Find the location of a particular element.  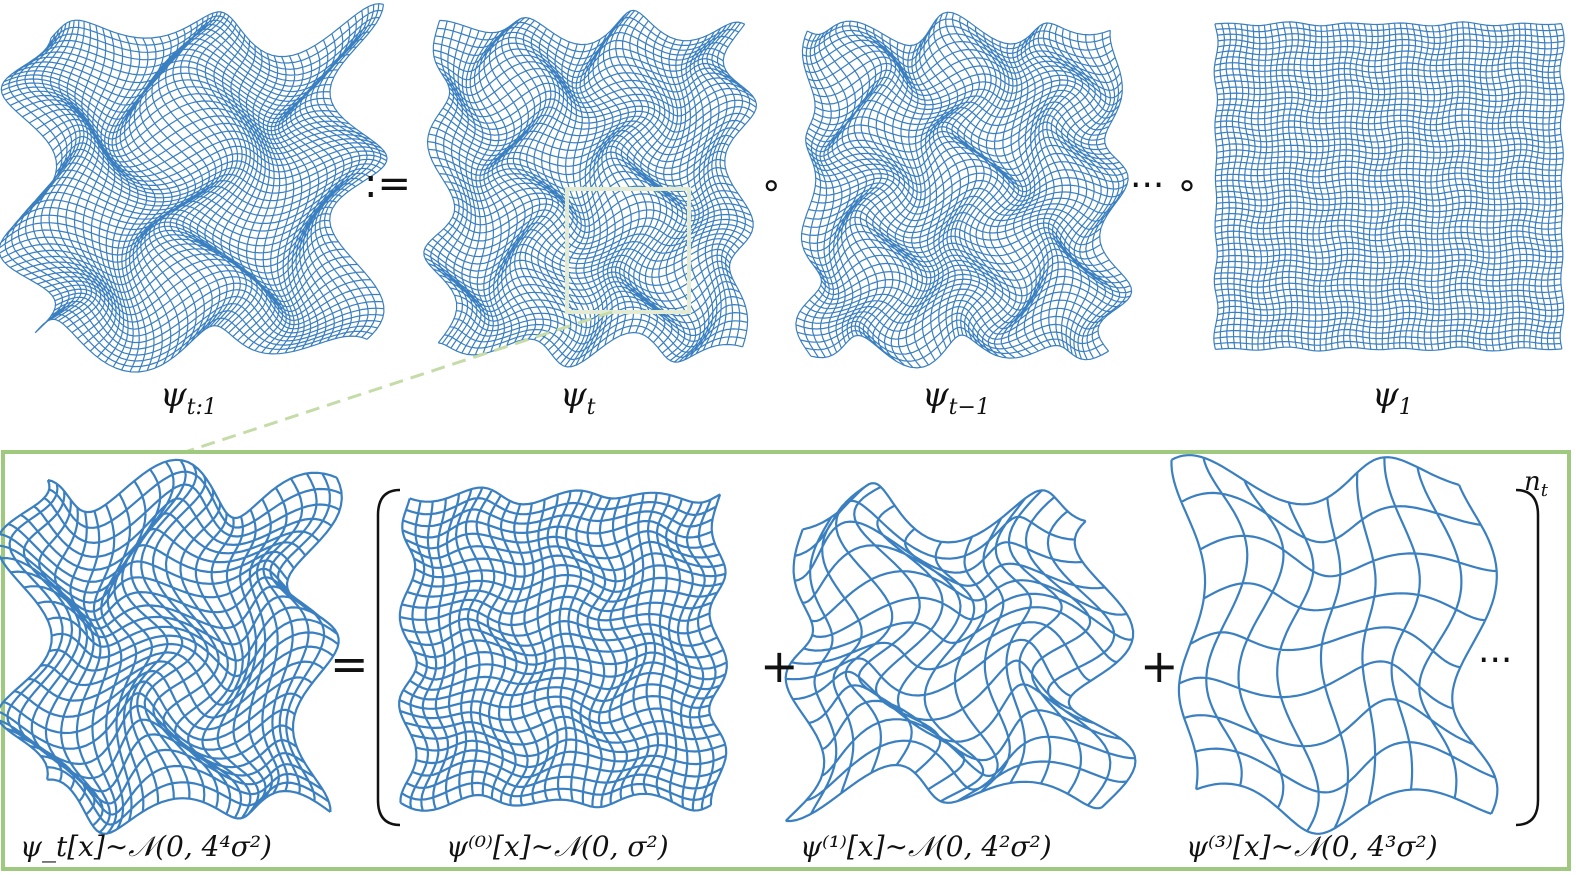

label-psi-1-distribution: ψ⁽¹⁾[x]∼𝒩(0, 4²σ²) is located at coordinates (926, 846).